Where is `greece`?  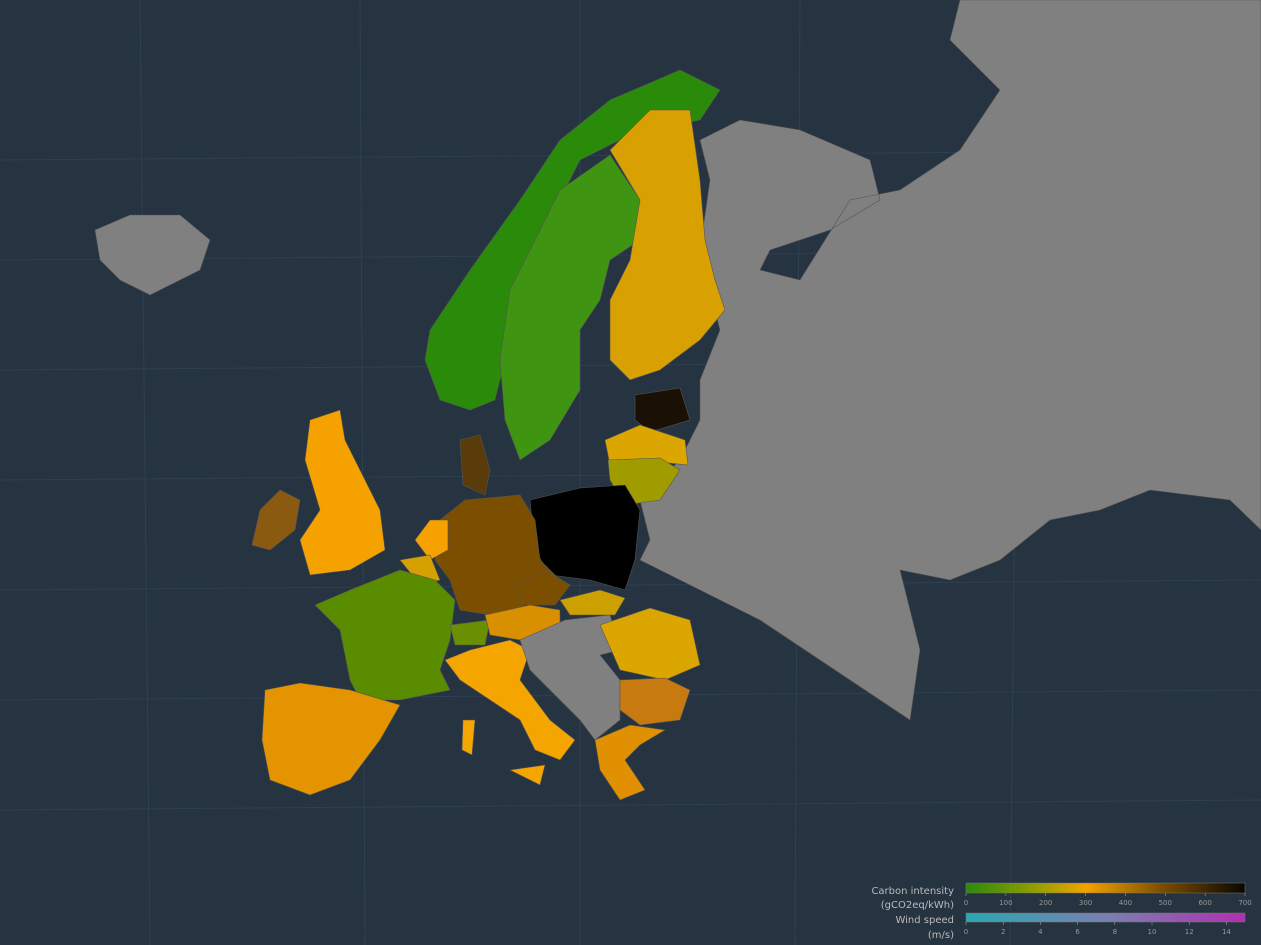 greece is located at coordinates (630, 762).